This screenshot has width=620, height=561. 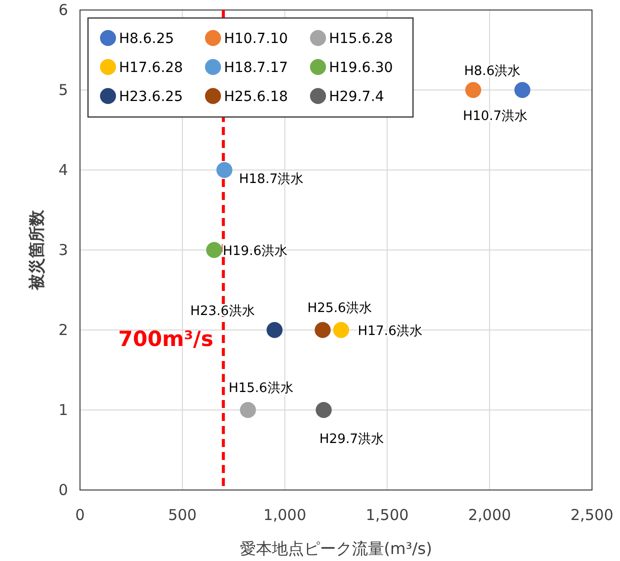 What do you see at coordinates (490, 515) in the screenshot?
I see `x-tick-label: 2,000` at bounding box center [490, 515].